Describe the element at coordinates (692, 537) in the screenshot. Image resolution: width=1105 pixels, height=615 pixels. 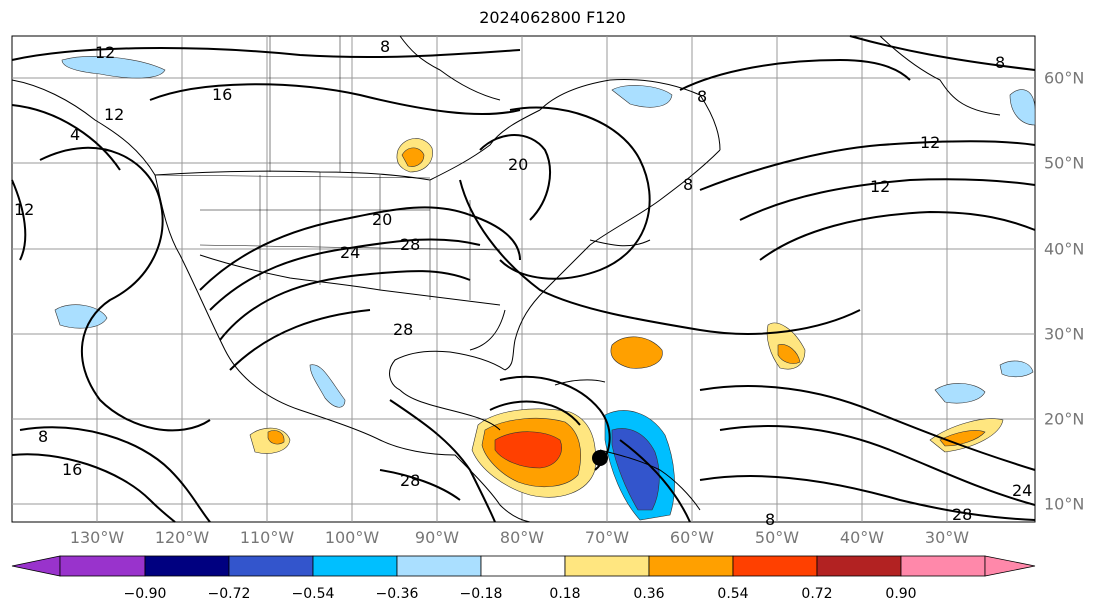
I see `longitude-label: 60°W` at that location.